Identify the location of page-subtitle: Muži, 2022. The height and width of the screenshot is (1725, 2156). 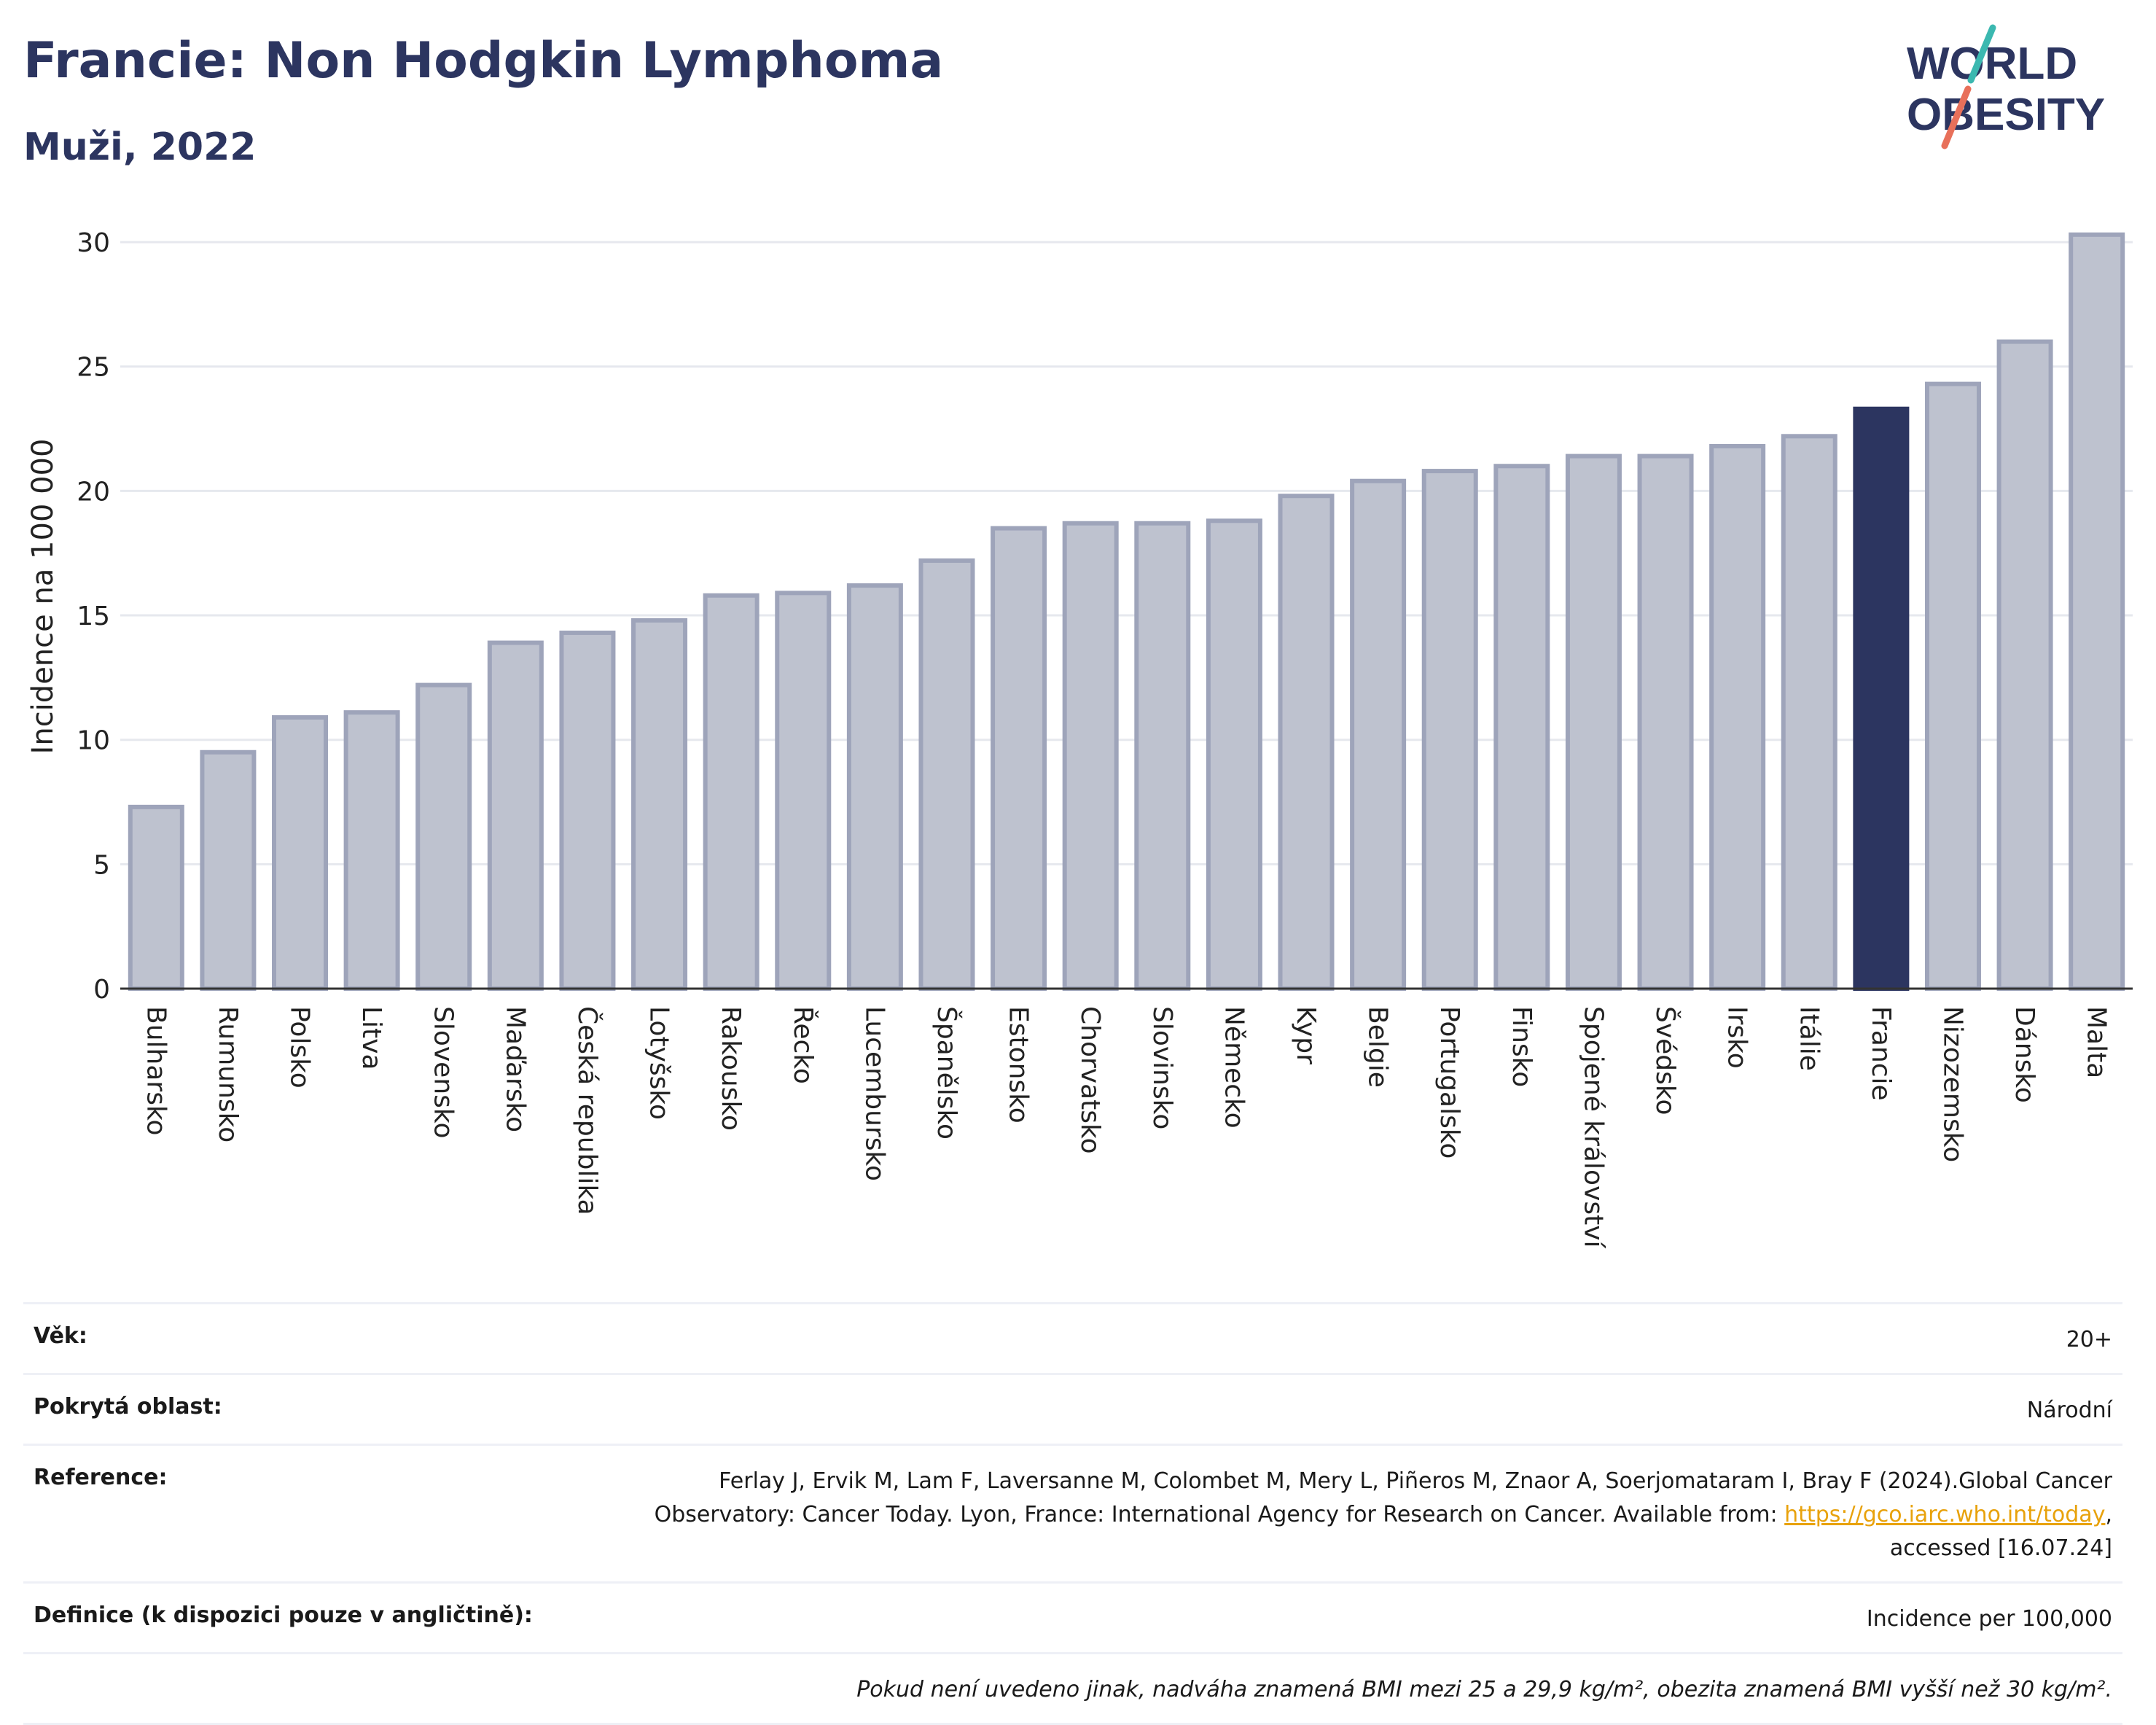
(140, 147).